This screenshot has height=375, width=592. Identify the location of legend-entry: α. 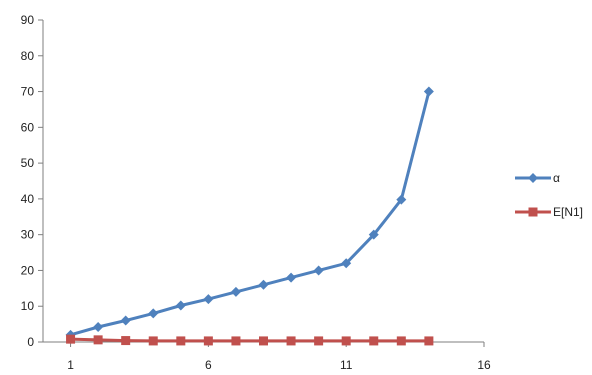
(537, 178).